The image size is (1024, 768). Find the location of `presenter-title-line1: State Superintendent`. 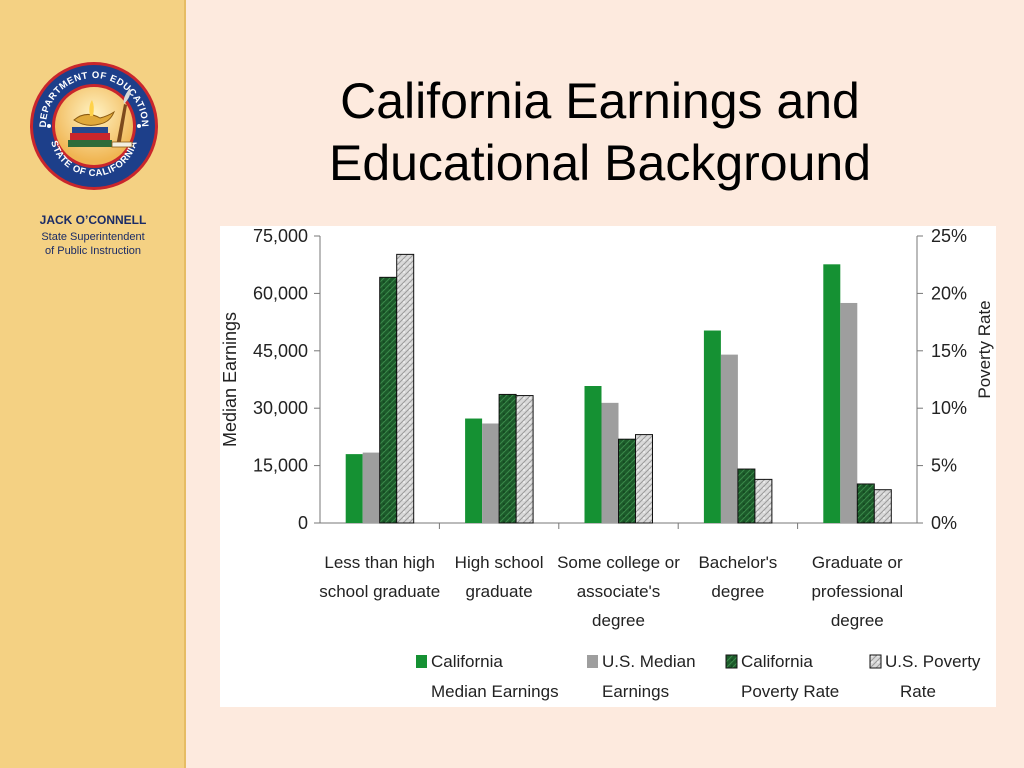

presenter-title-line1: State Superintendent is located at coordinates (93, 237).